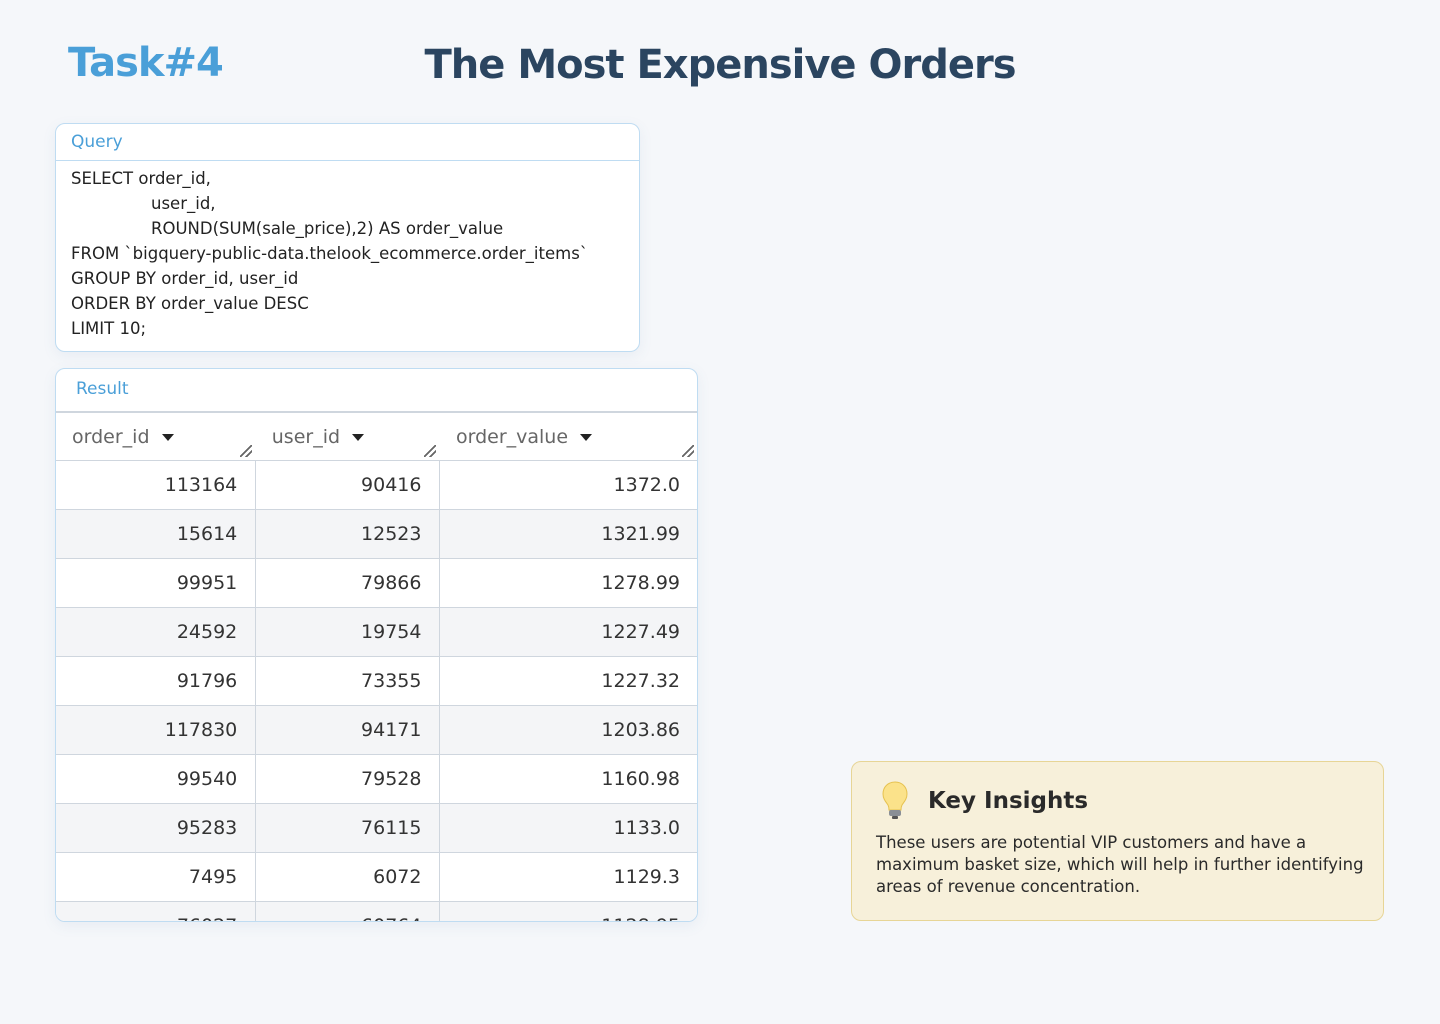  What do you see at coordinates (568, 828) in the screenshot?
I see `table-cell: 1133.0` at bounding box center [568, 828].